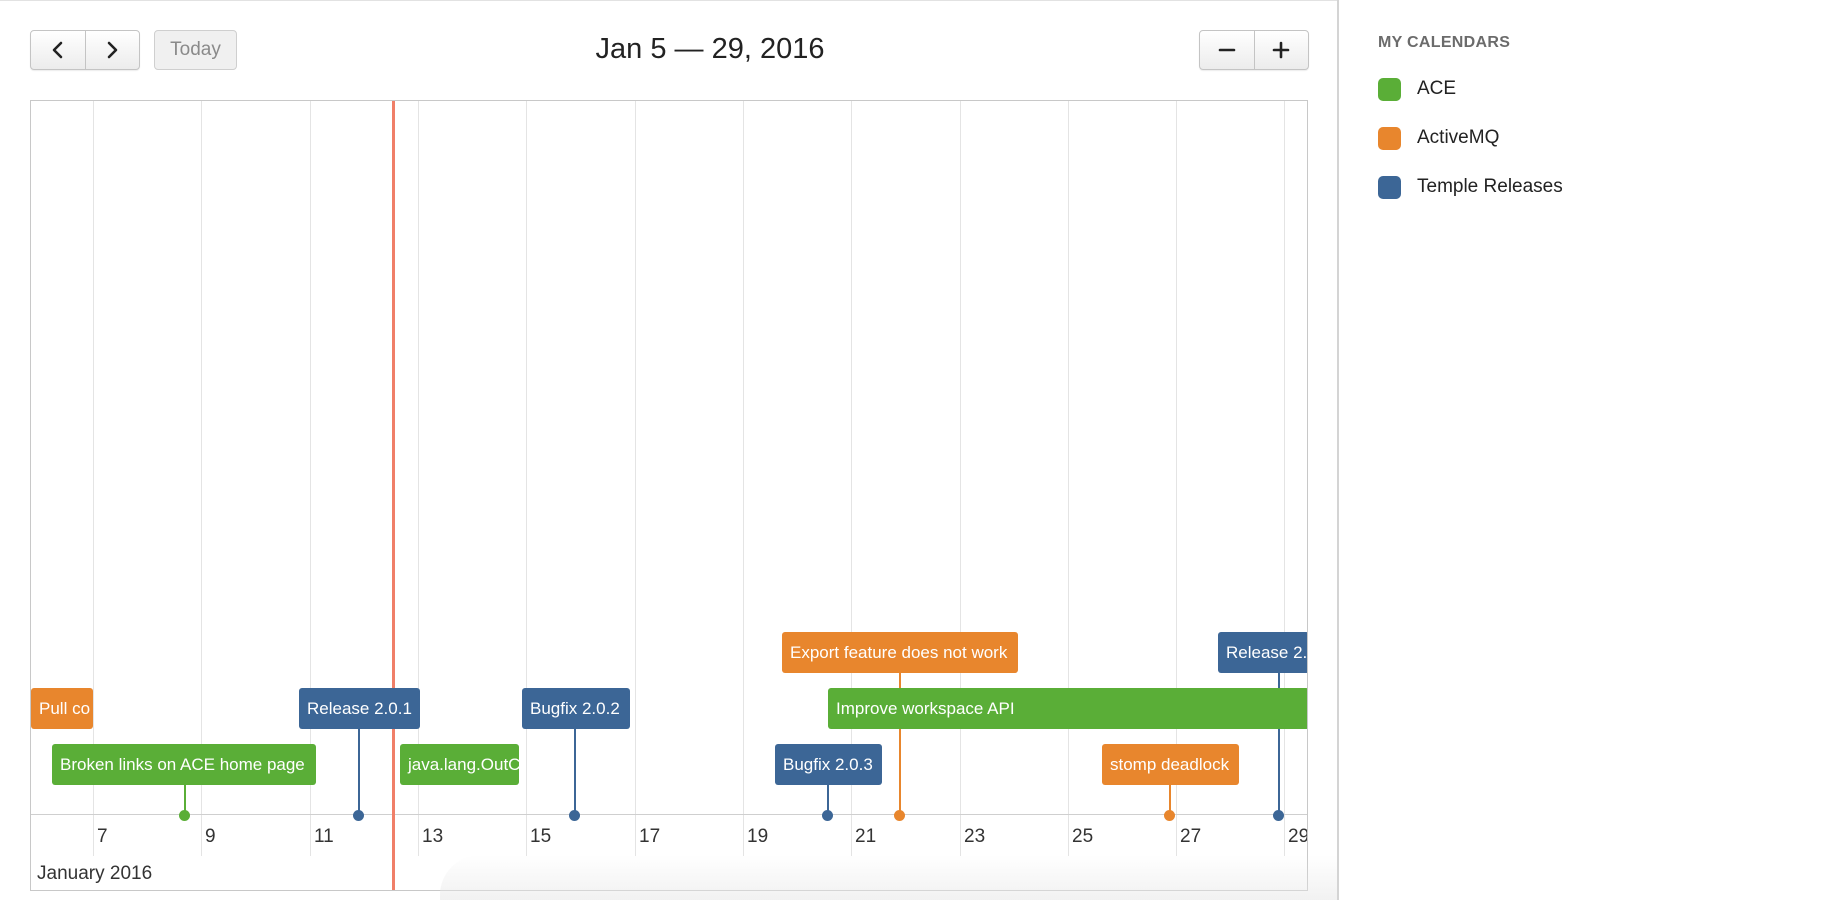 Image resolution: width=1841 pixels, height=900 pixels. Describe the element at coordinates (359, 708) in the screenshot. I see `event-release-2-0-1: Release 2.0.1` at that location.